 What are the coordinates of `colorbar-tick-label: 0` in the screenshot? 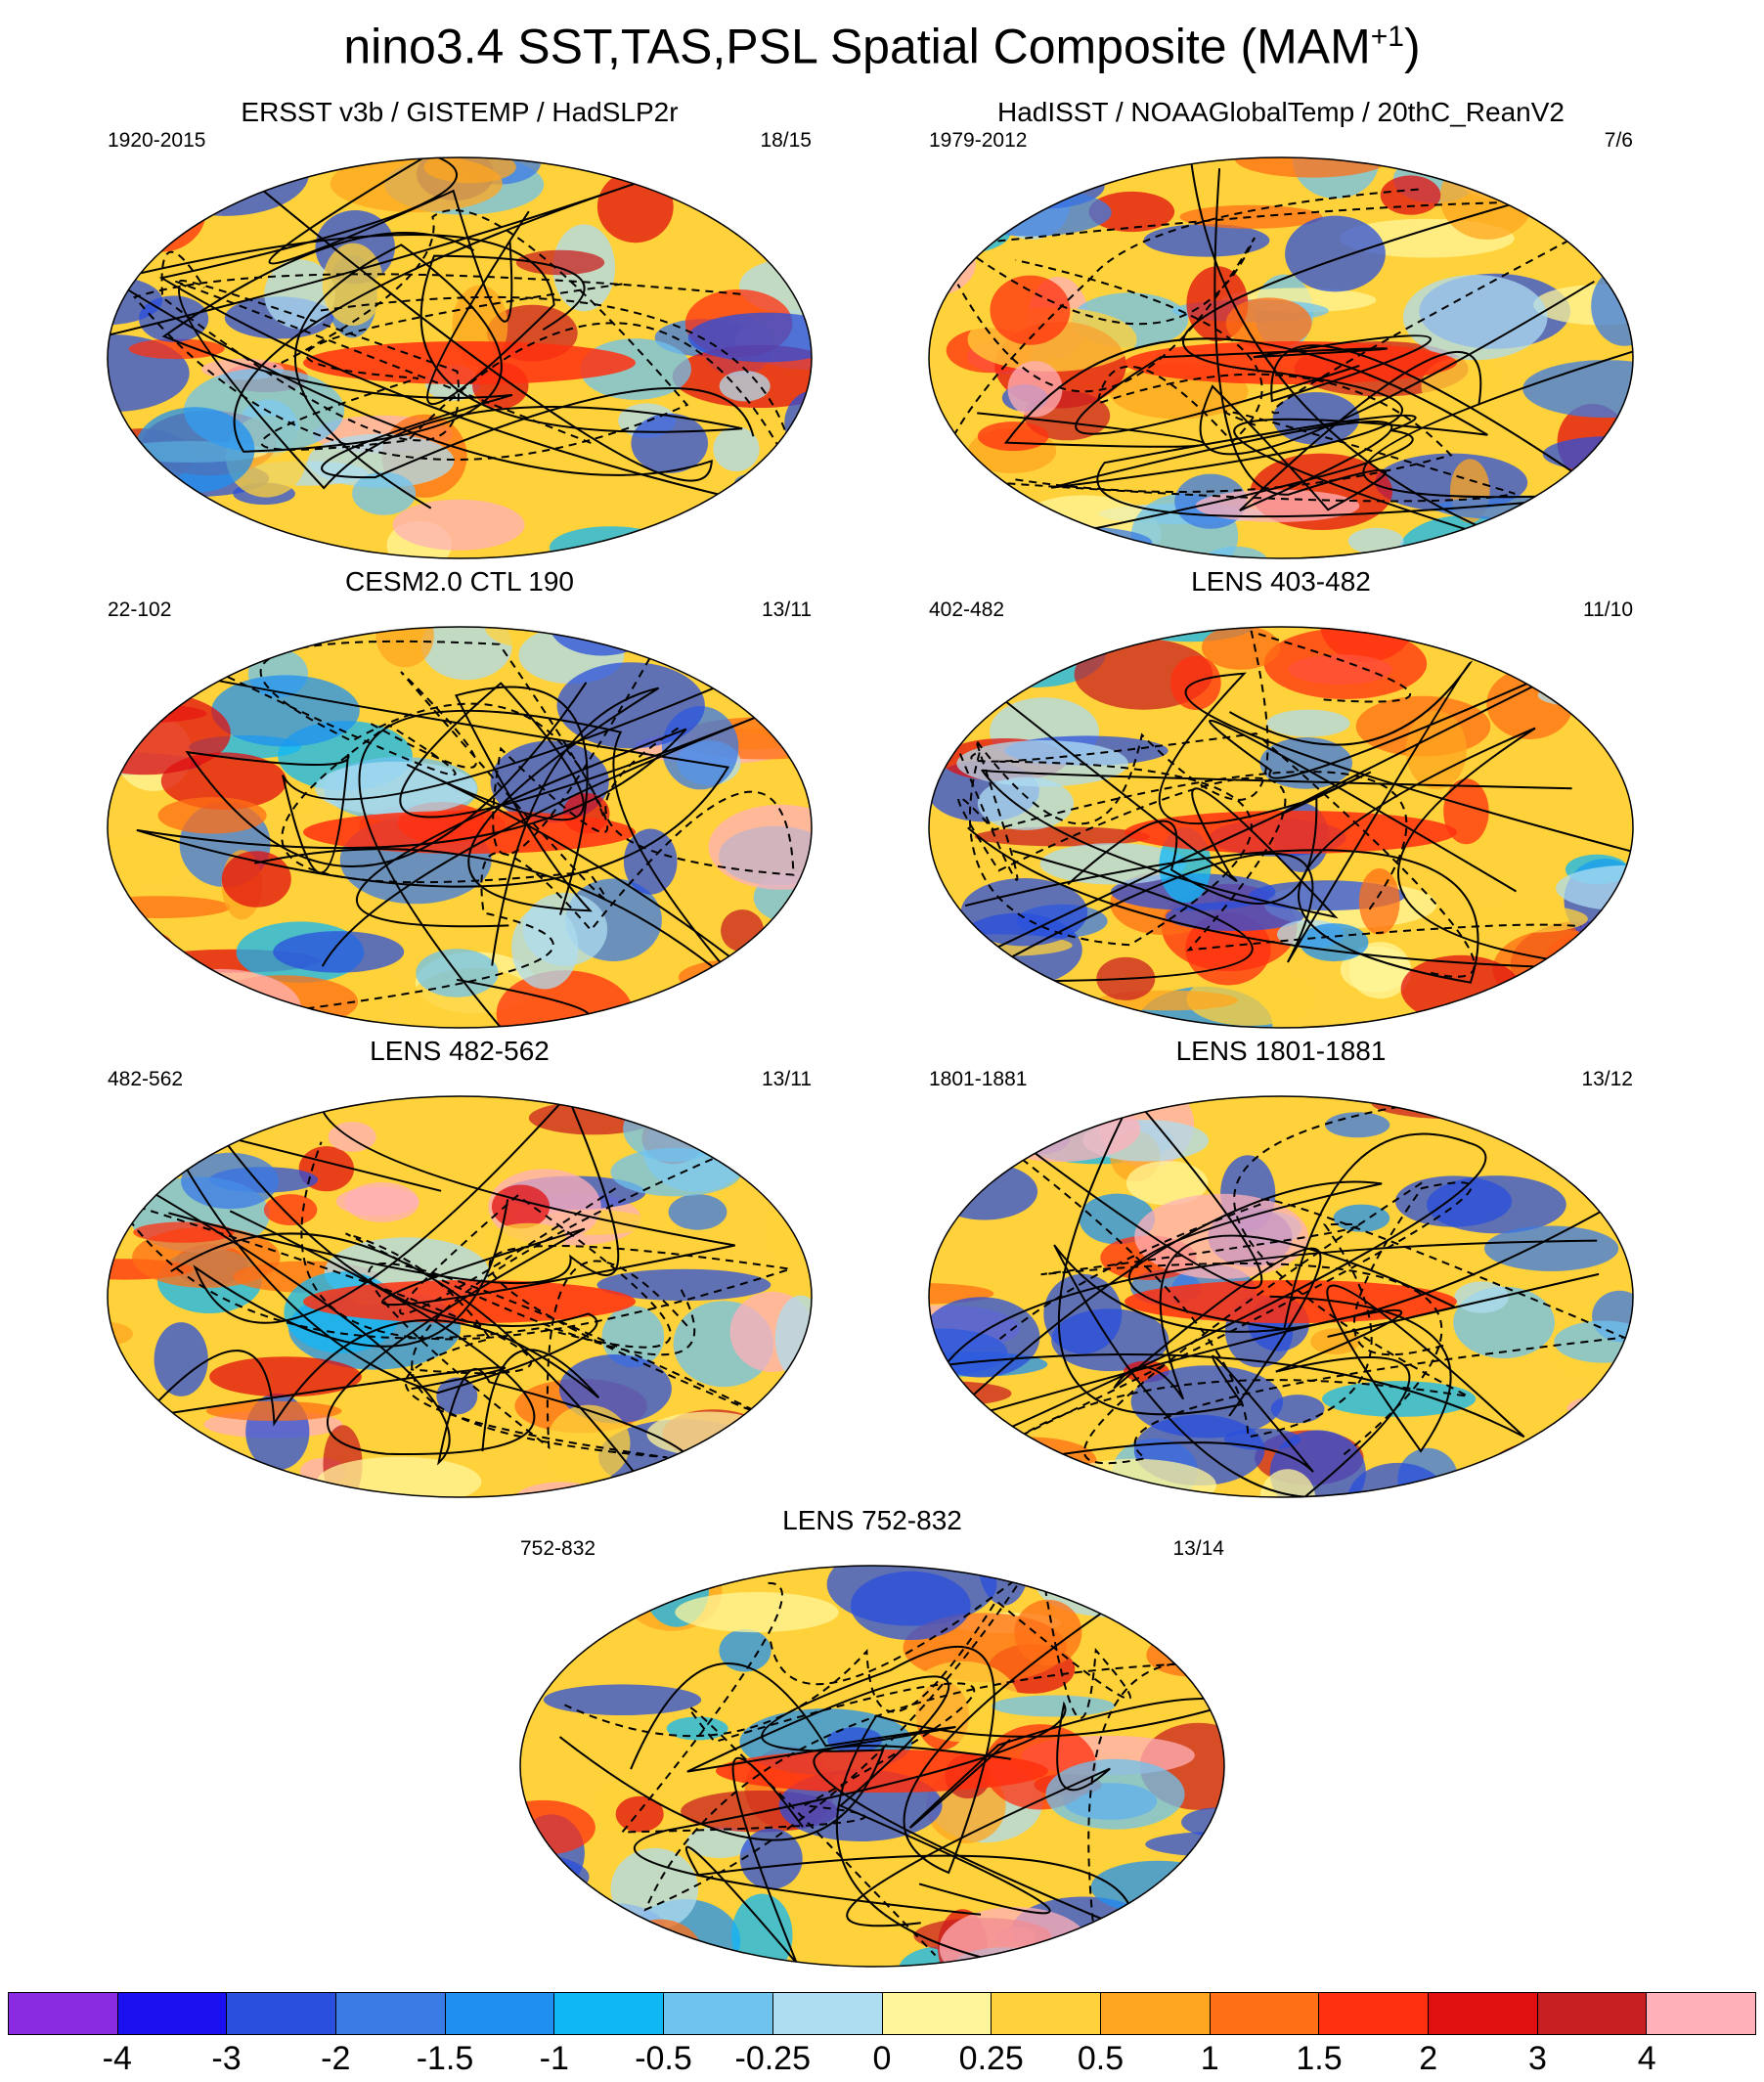 It's located at (882, 2058).